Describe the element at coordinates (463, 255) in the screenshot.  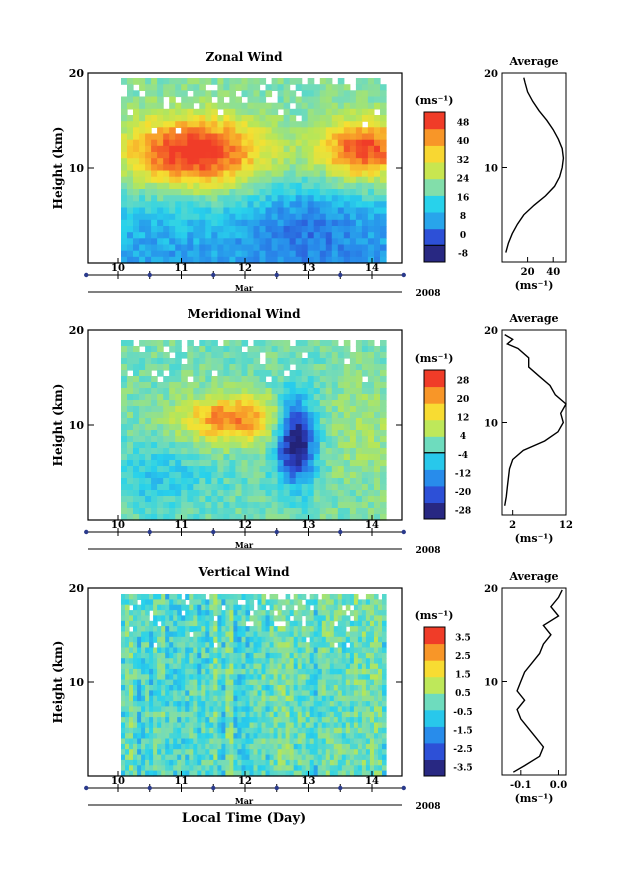
I see `colorbar-tick-label: -8` at that location.